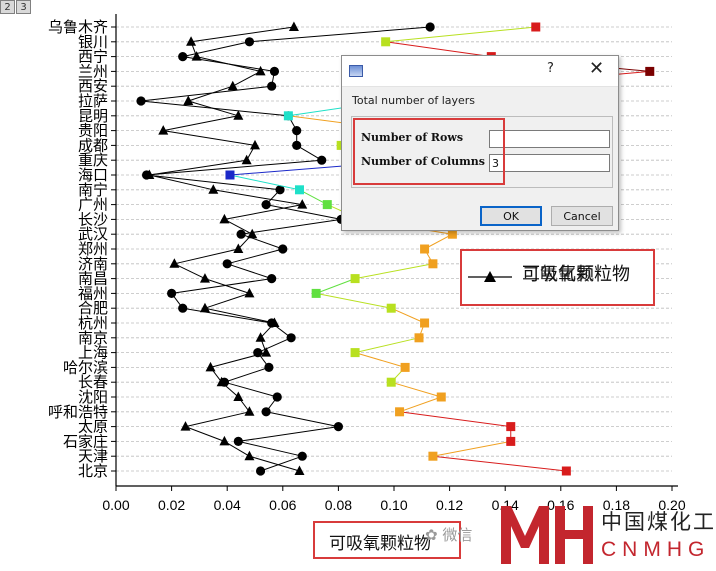 This screenshot has height=571, width=716. Describe the element at coordinates (93, 57) in the screenshot. I see `y-tick-label: 西宁` at that location.